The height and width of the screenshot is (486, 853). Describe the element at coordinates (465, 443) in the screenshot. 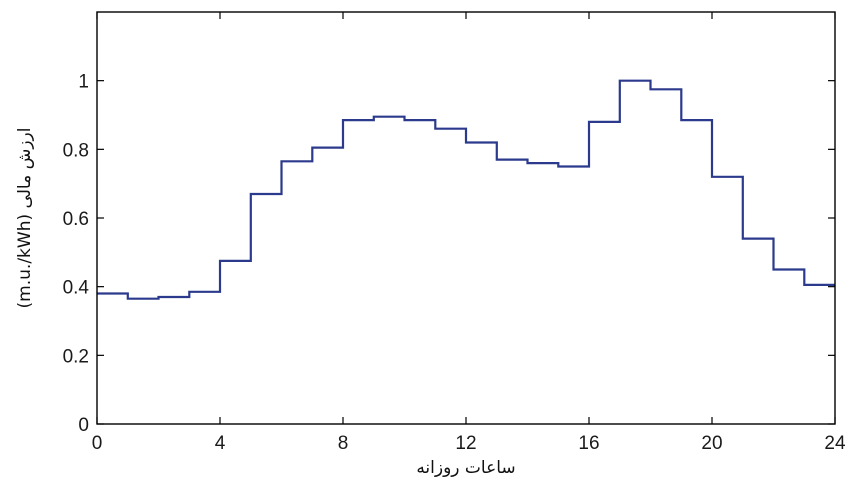

I see `x-tick-label-12: 12` at that location.